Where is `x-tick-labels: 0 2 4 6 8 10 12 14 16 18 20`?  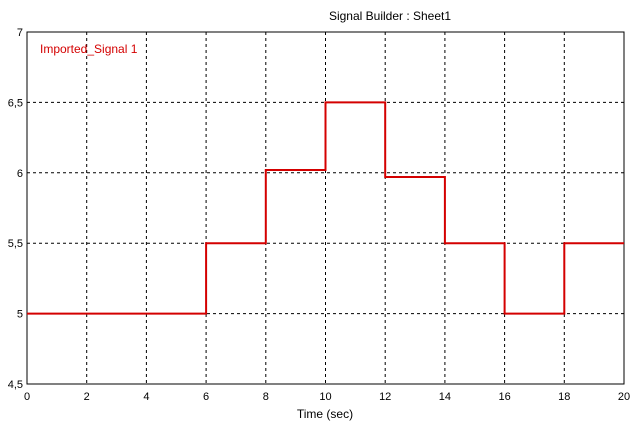
x-tick-labels: 0 2 4 6 8 10 12 14 16 18 20 is located at coordinates (327, 397).